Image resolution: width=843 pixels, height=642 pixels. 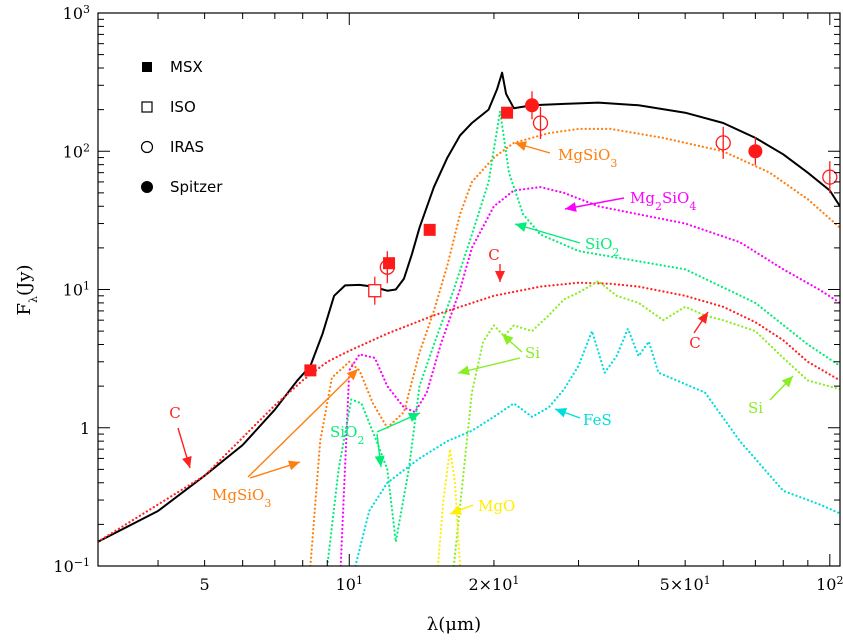 I want to click on x-tick-label: 5, so click(x=205, y=584).